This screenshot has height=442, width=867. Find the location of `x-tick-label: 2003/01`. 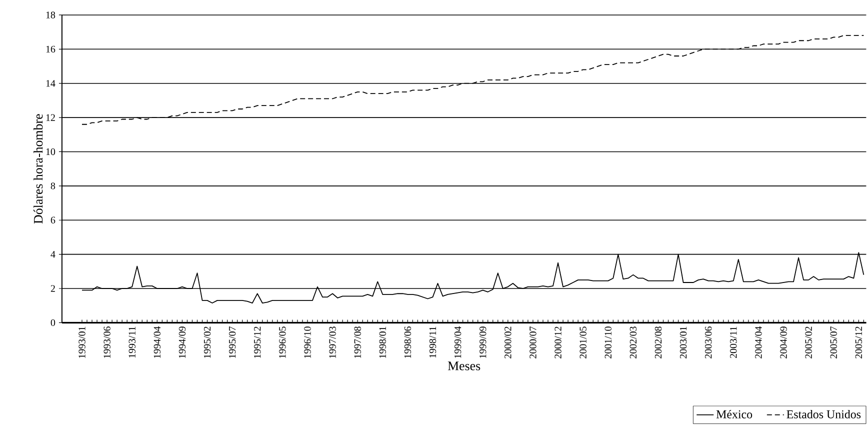

x-tick-label: 2003/01 is located at coordinates (683, 343).